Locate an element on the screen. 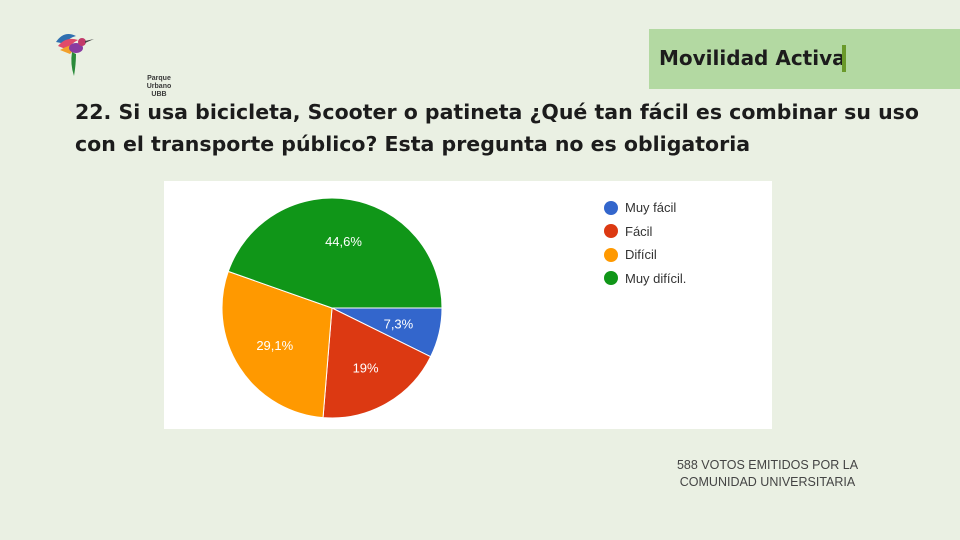 The image size is (960, 540). section-title: Movilidad Activa is located at coordinates (752, 58).